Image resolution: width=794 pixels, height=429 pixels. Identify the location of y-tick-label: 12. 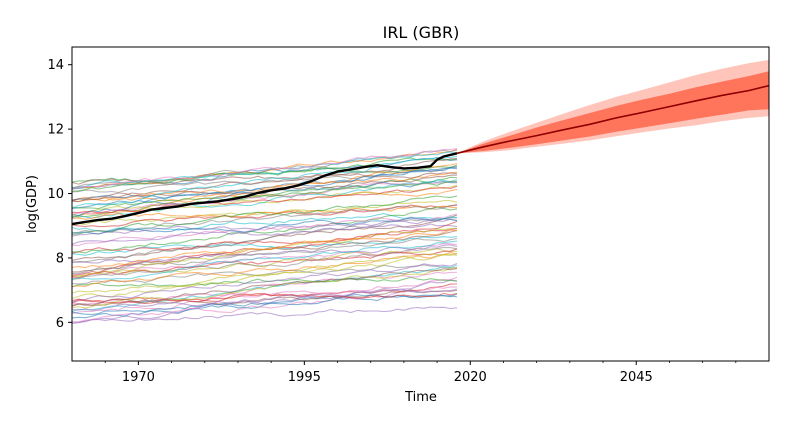
(55, 130).